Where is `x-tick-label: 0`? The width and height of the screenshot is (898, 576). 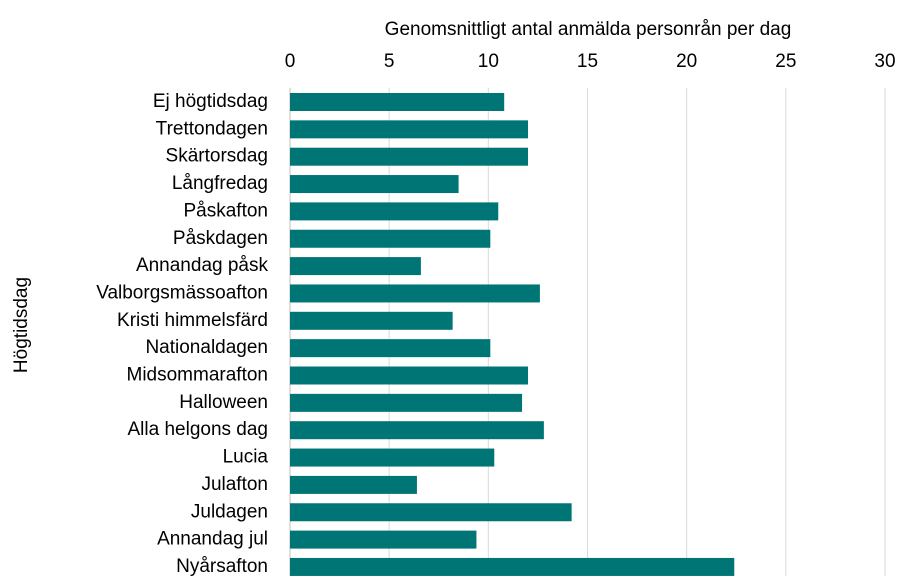 x-tick-label: 0 is located at coordinates (290, 61).